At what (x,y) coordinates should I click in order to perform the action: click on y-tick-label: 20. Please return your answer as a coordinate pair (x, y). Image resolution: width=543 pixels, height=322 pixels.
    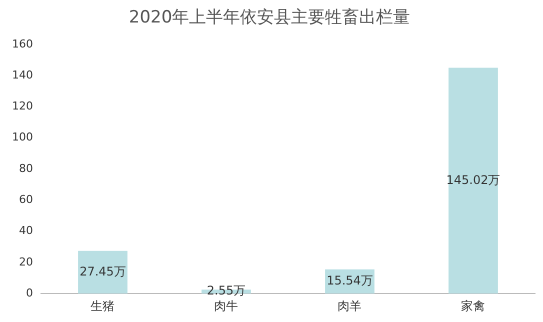
    Looking at the image, I should click on (25, 261).